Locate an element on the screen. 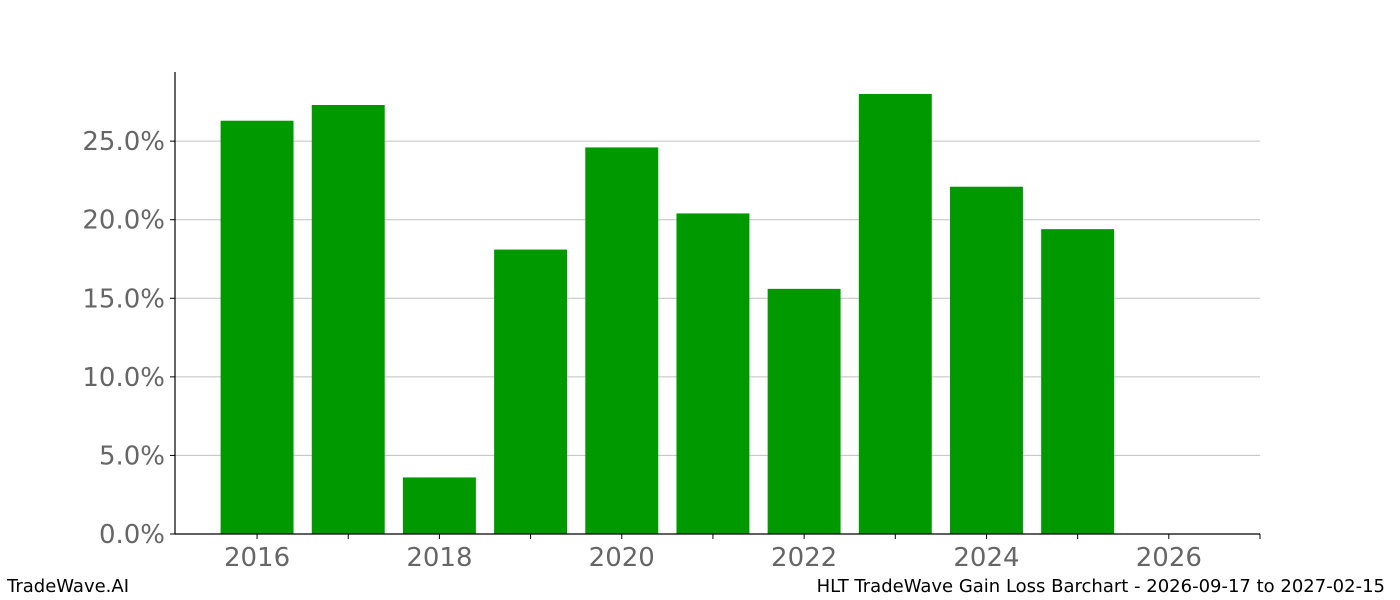 The width and height of the screenshot is (1400, 600). y-tick-label: 15.0% is located at coordinates (123, 299).